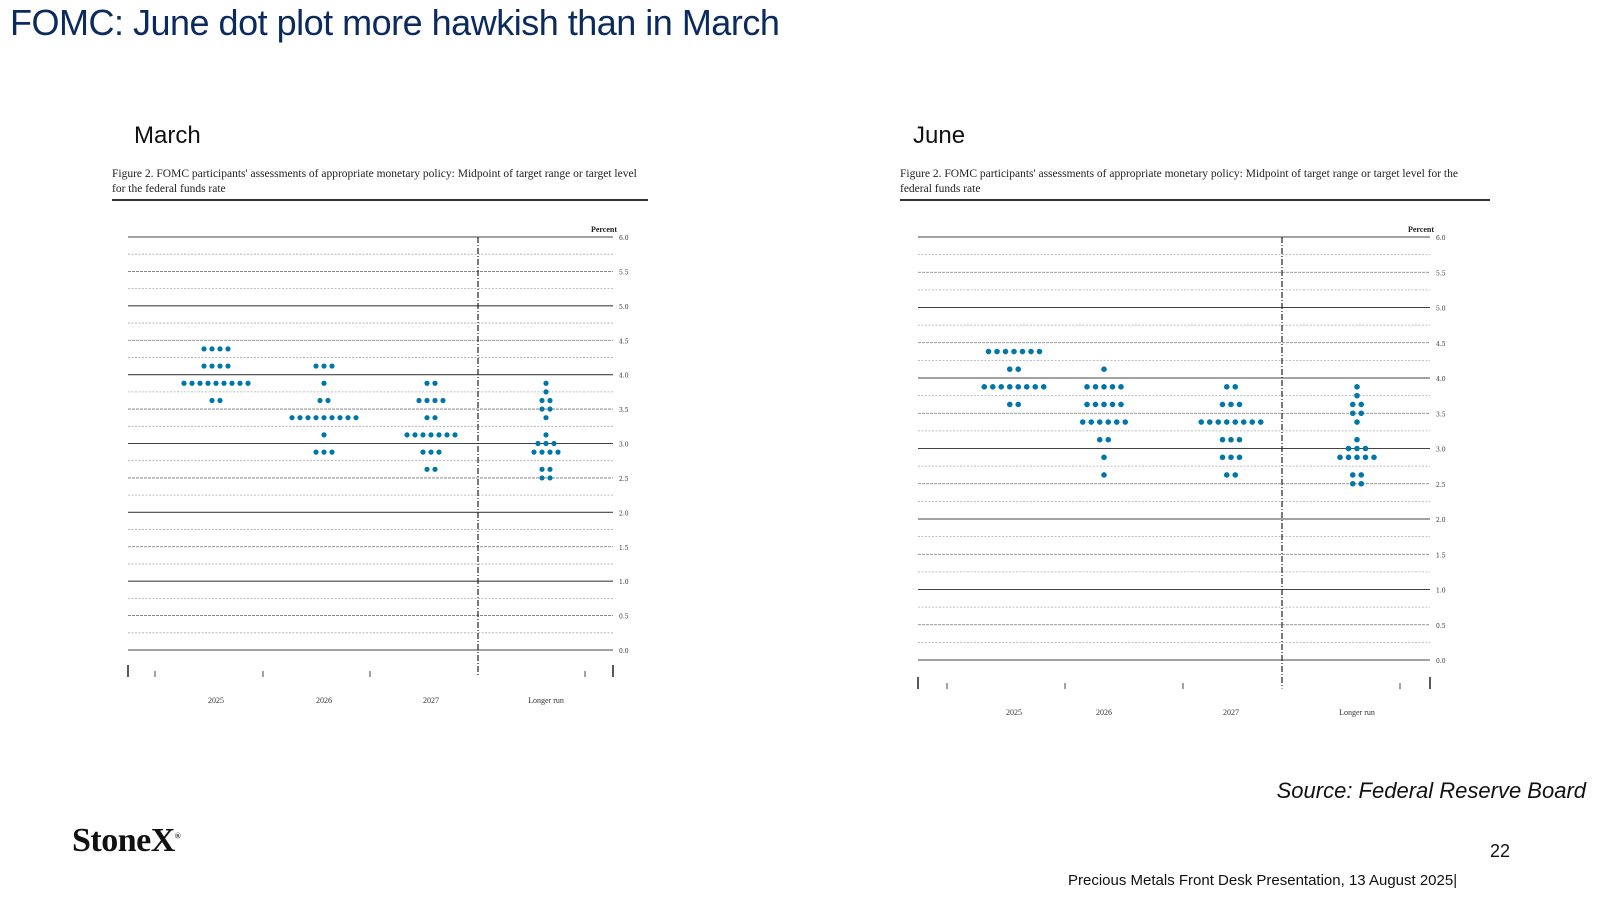 This screenshot has width=1600, height=900. I want to click on x-category-label: 2025, so click(216, 700).